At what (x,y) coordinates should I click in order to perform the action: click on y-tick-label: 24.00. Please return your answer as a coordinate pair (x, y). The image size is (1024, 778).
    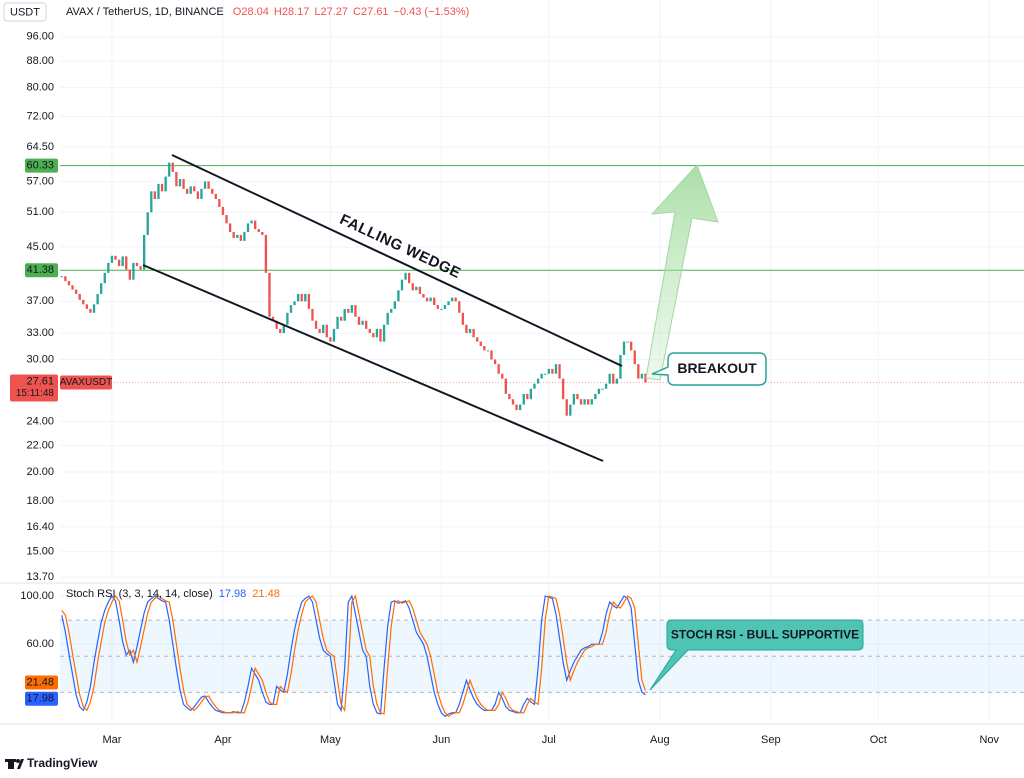
    Looking at the image, I should click on (40, 421).